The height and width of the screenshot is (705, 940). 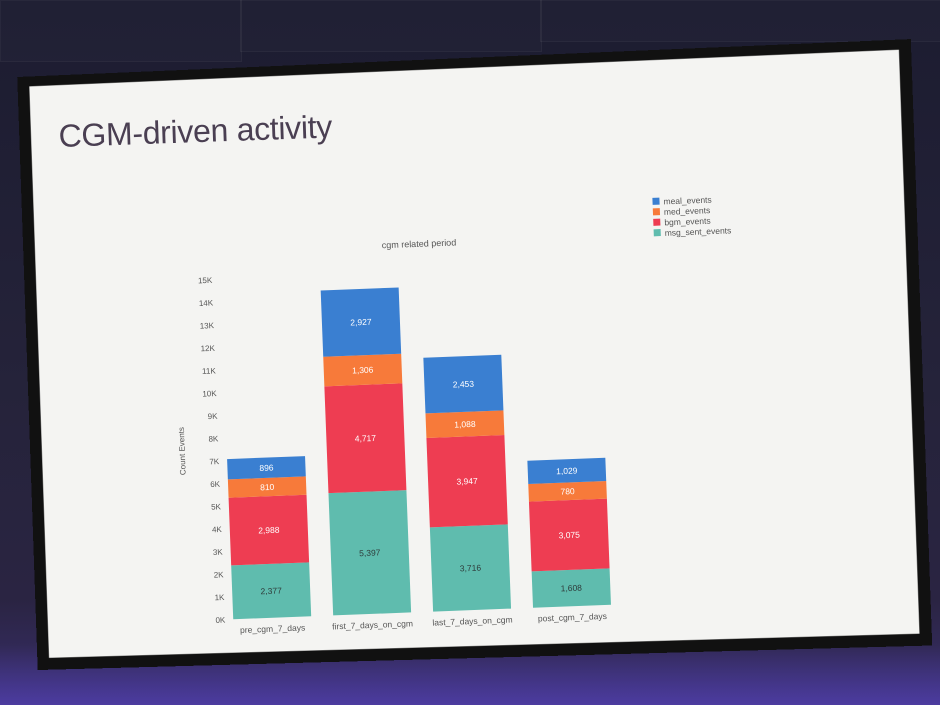 I want to click on chart-title: cgm related period, so click(x=419, y=243).